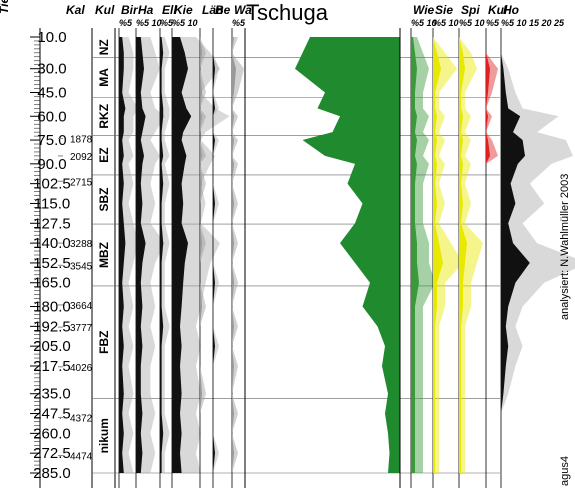 Image resolution: width=575 pixels, height=488 pixels. I want to click on age-label: 4372, so click(81, 419).